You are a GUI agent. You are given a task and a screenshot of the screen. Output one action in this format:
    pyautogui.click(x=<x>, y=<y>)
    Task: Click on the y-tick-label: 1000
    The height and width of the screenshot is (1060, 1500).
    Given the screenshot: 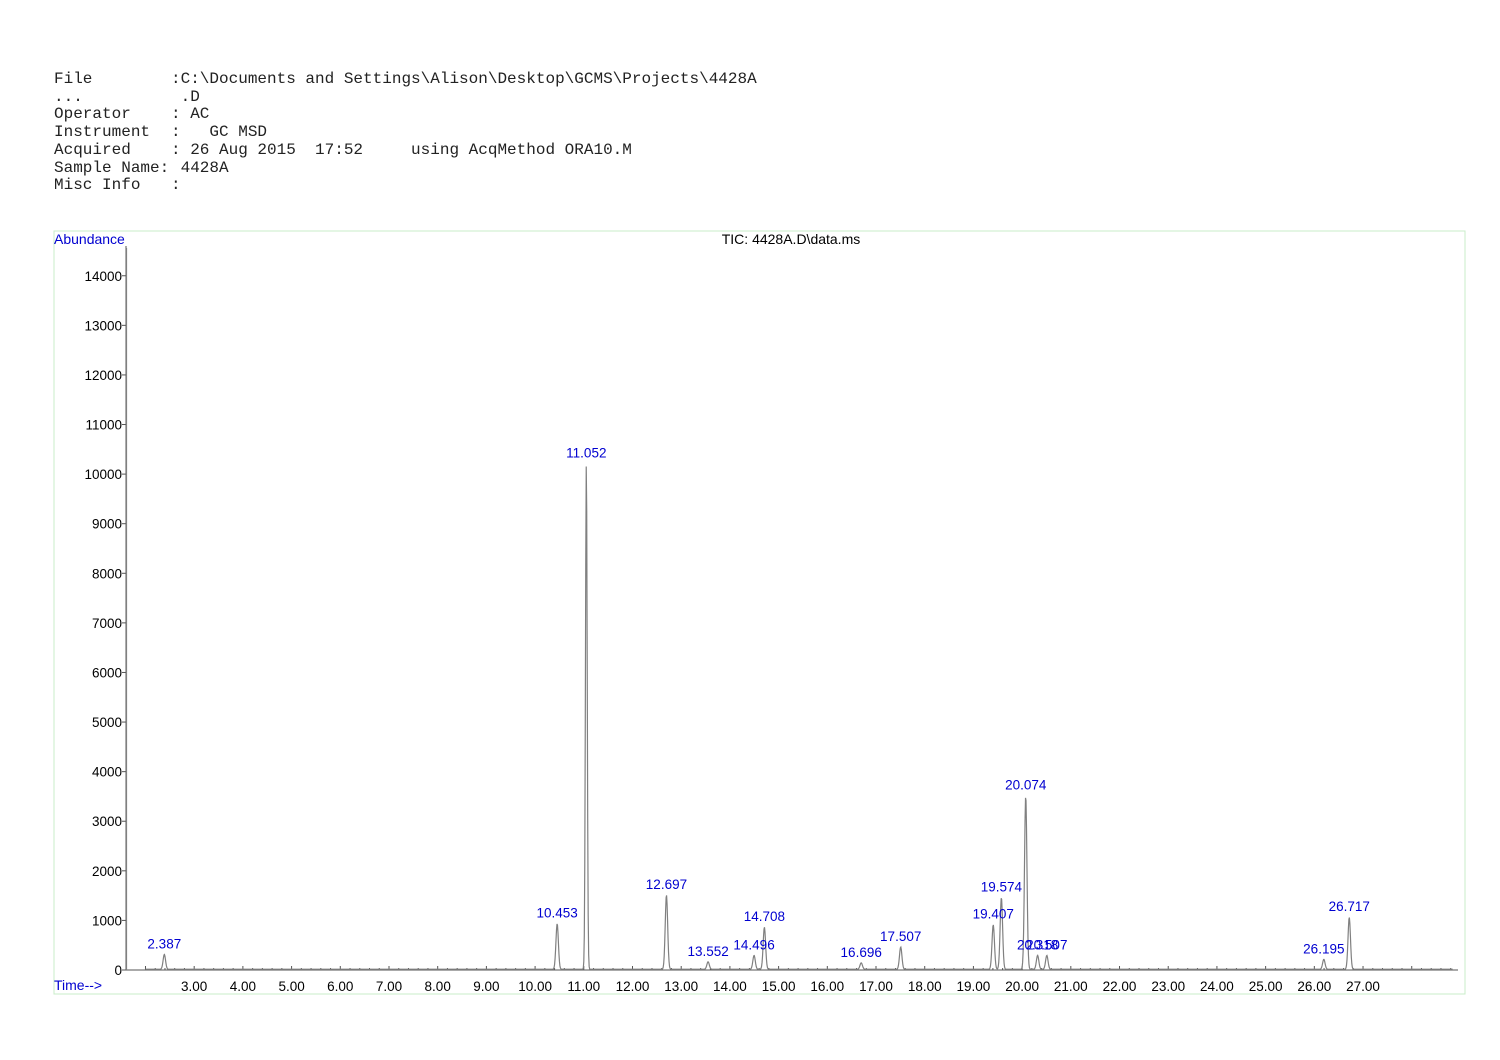 What is the action you would take?
    pyautogui.click(x=107, y=920)
    